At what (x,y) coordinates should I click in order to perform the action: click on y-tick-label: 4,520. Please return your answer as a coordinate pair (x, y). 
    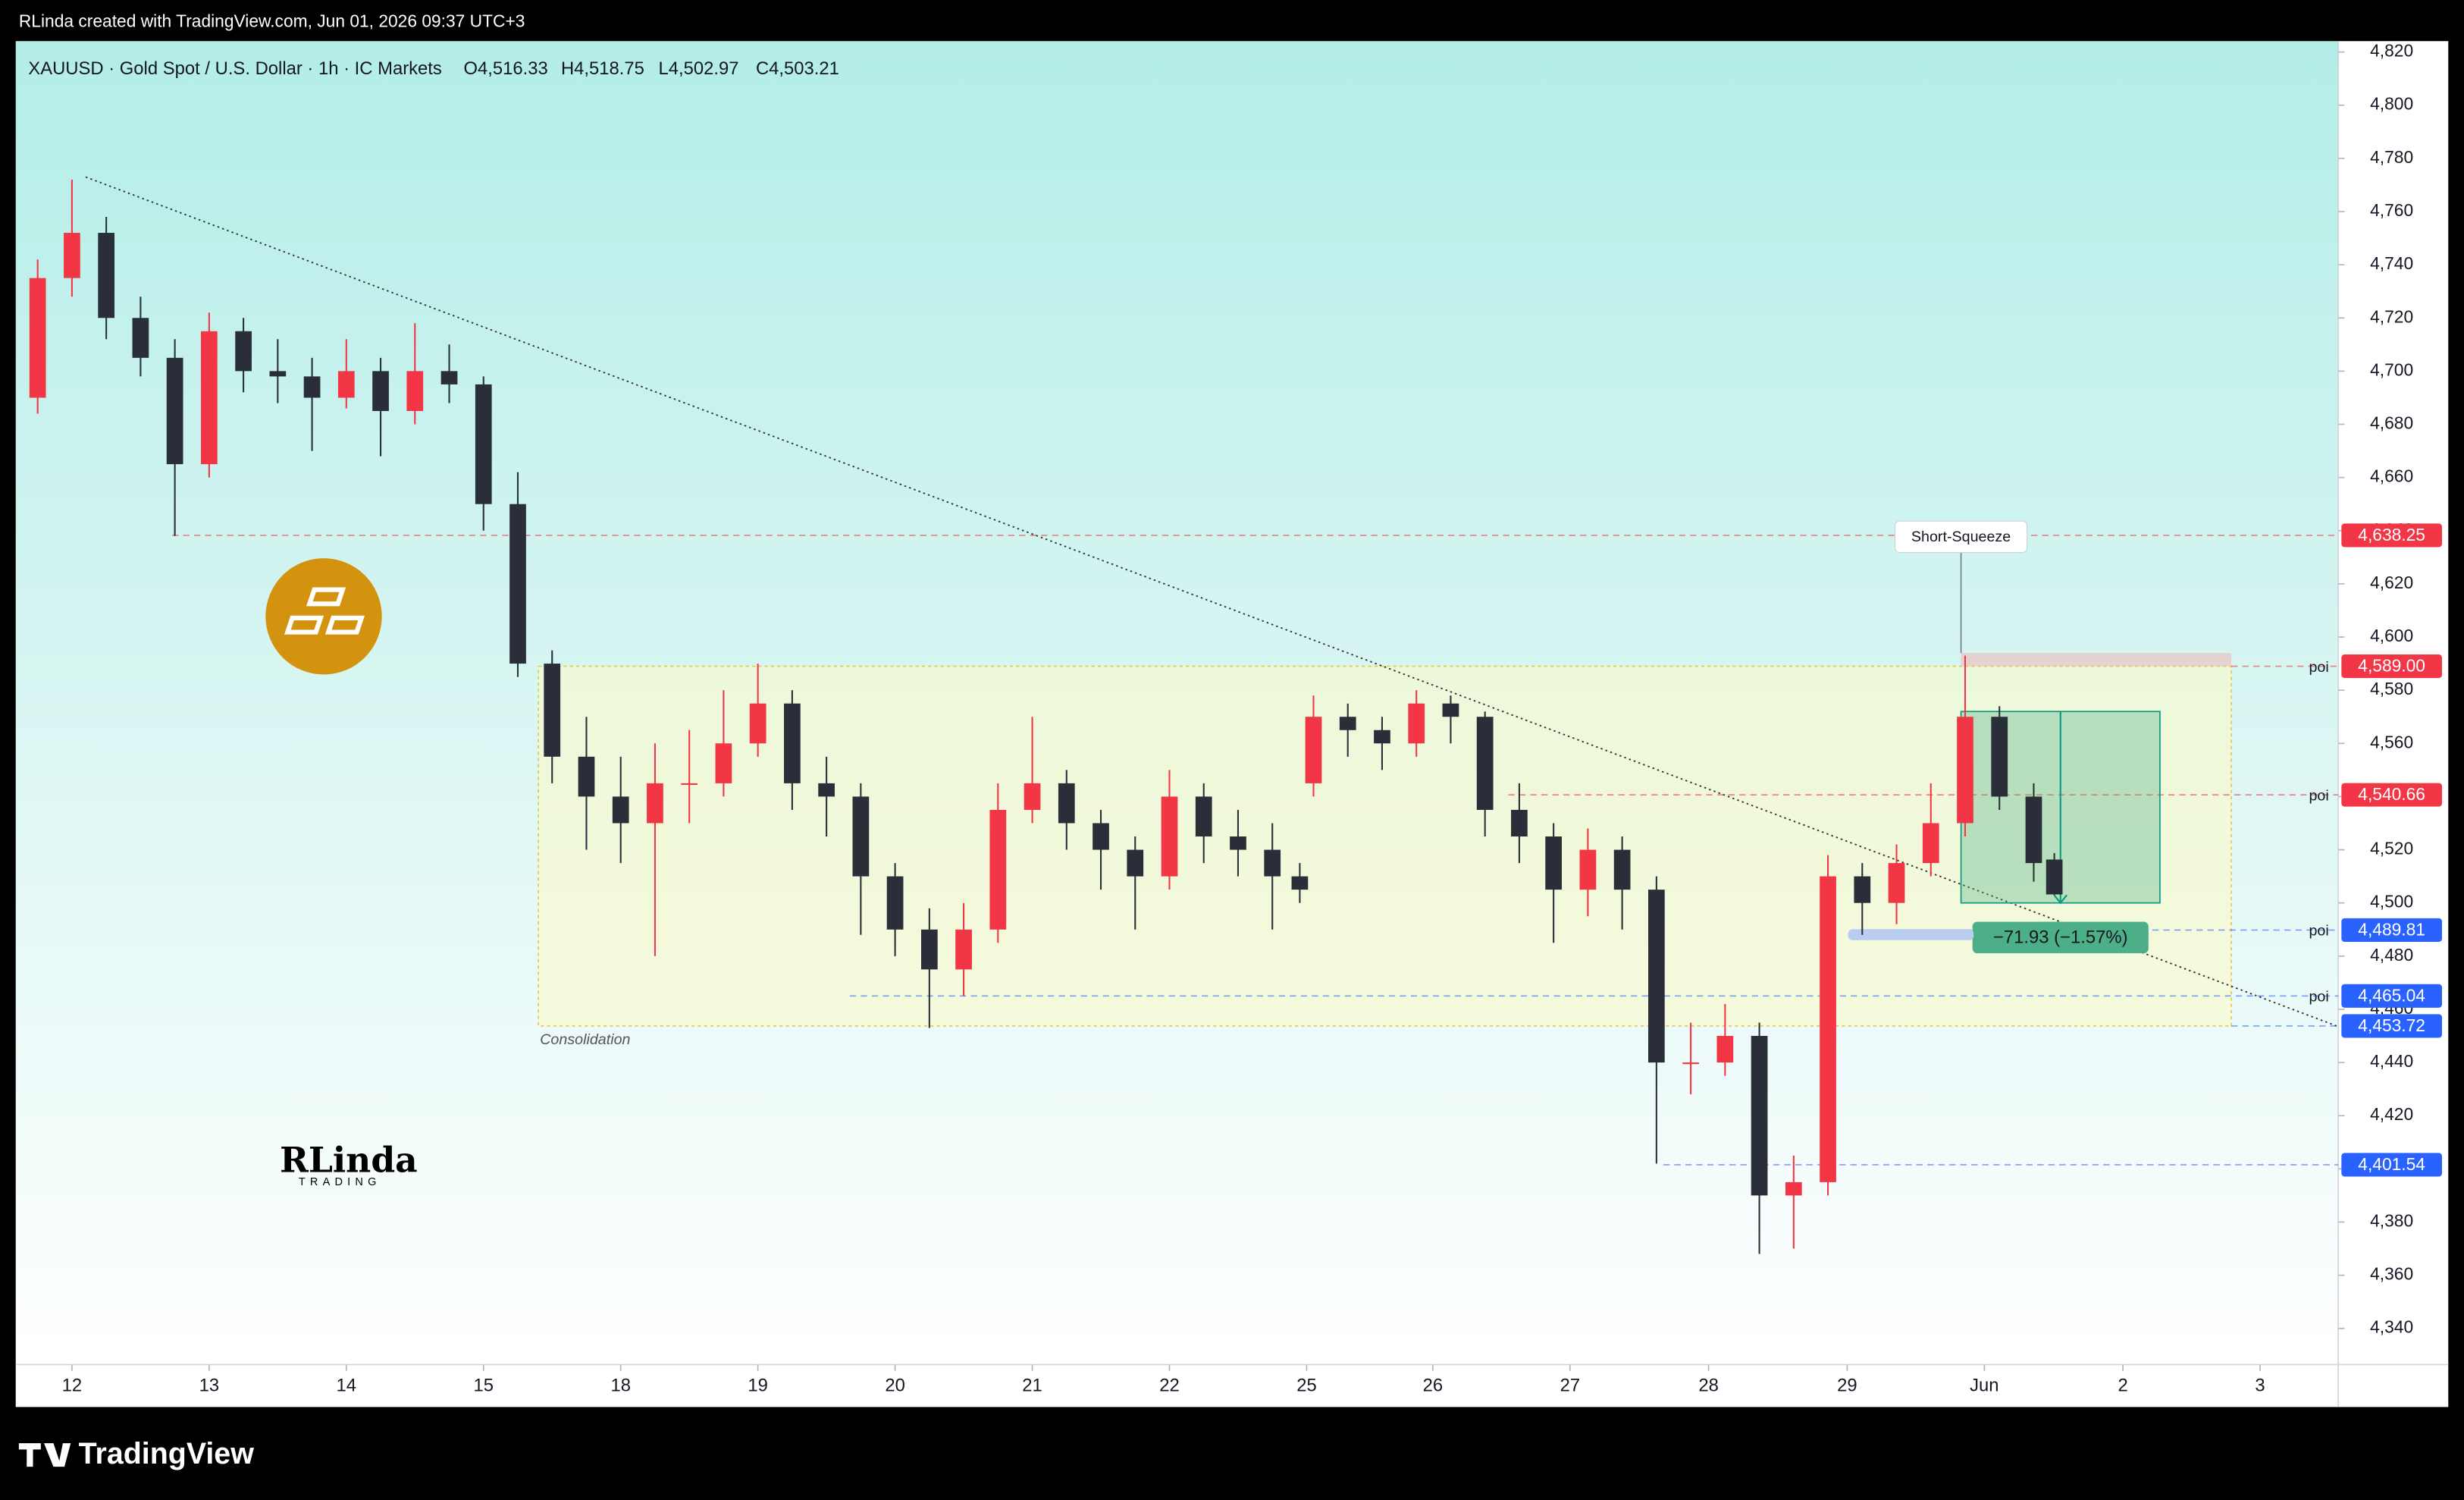
    Looking at the image, I should click on (2391, 849).